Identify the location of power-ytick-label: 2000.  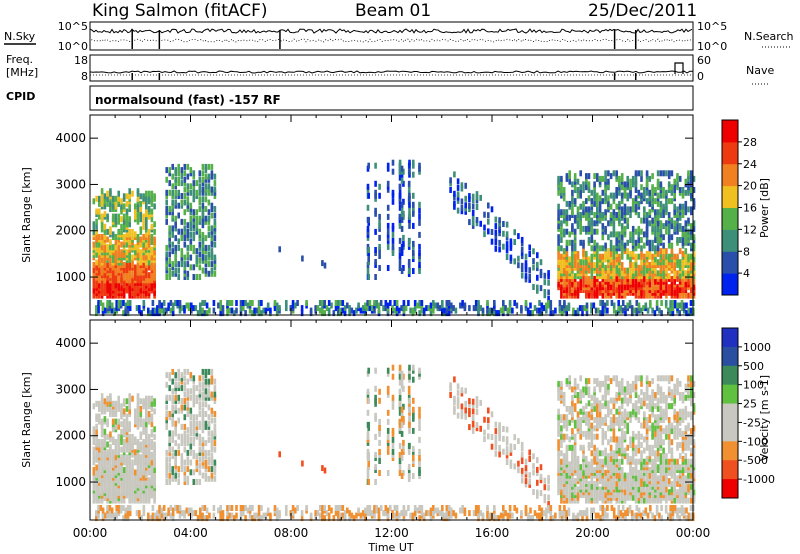
(70, 231).